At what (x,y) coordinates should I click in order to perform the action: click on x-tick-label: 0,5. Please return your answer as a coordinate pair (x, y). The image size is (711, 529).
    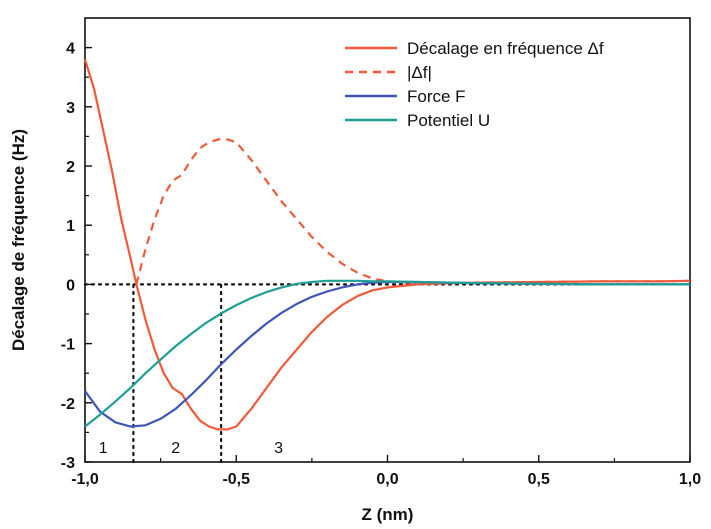
    Looking at the image, I should click on (539, 479).